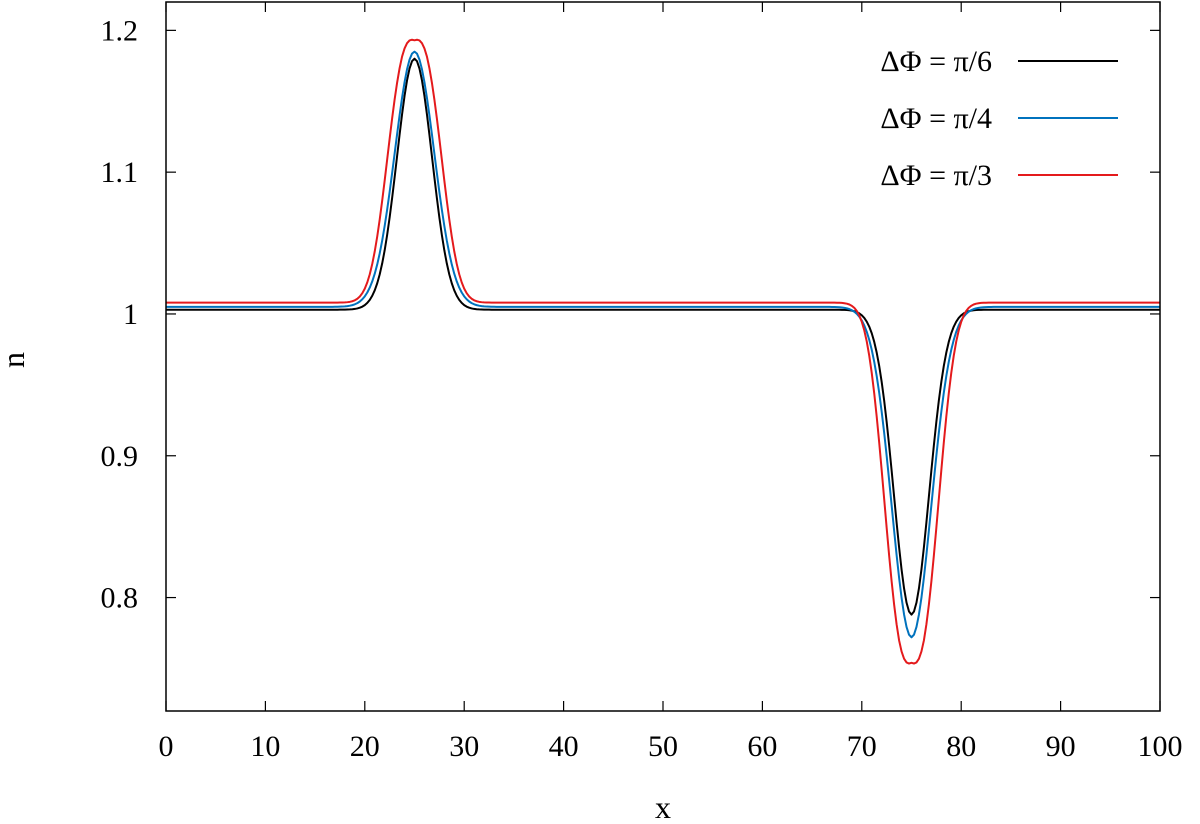  I want to click on y-axis-label: n, so click(15, 360).